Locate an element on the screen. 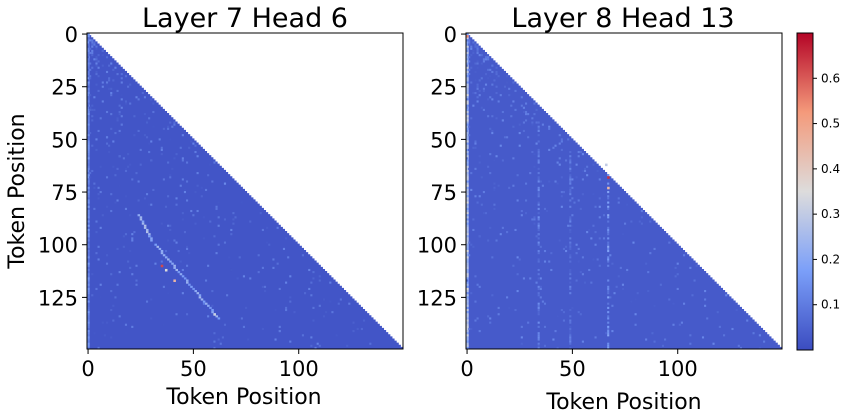  colorbar-tick-label: 0.1 is located at coordinates (830, 305).